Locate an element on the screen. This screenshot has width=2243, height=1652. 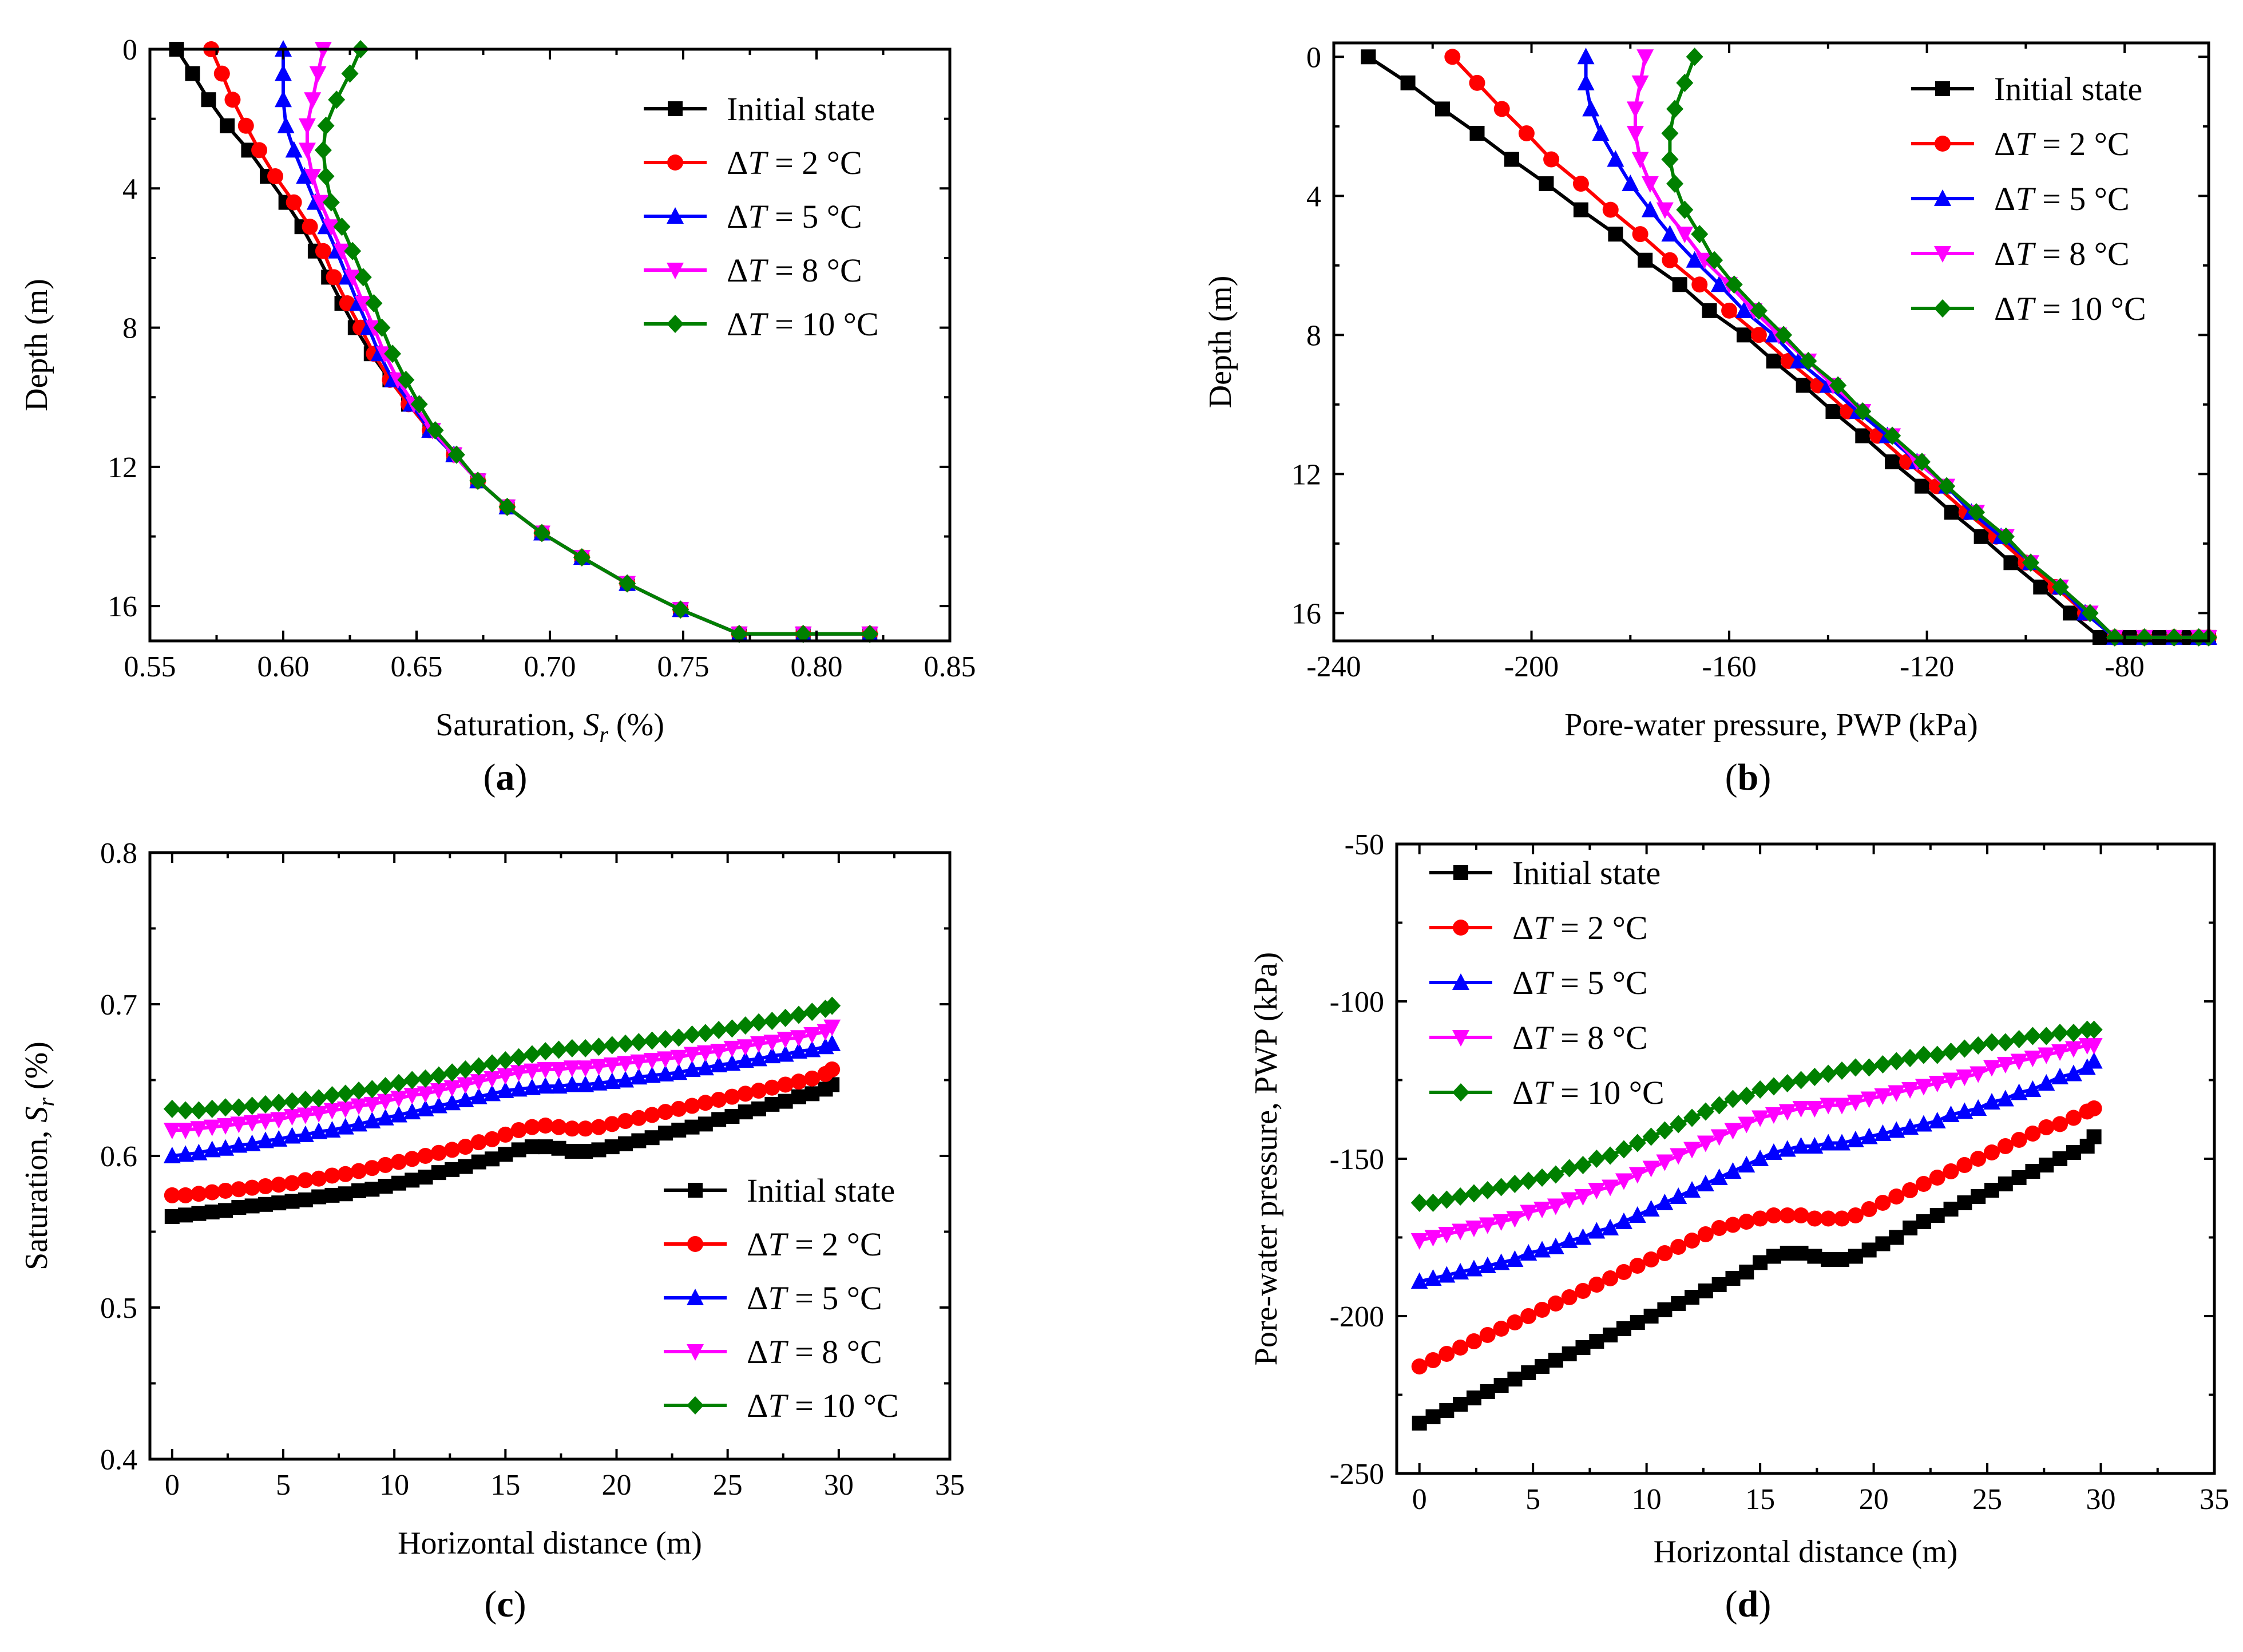
x-tick-label: 10 is located at coordinates (394, 1486).